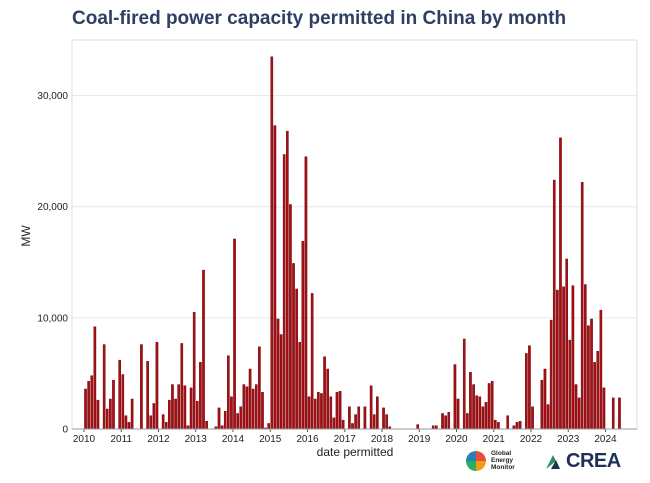 Image resolution: width=650 pixels, height=483 pixels. Describe the element at coordinates (568, 439) in the screenshot. I see `x-tick-label: 2023` at that location.